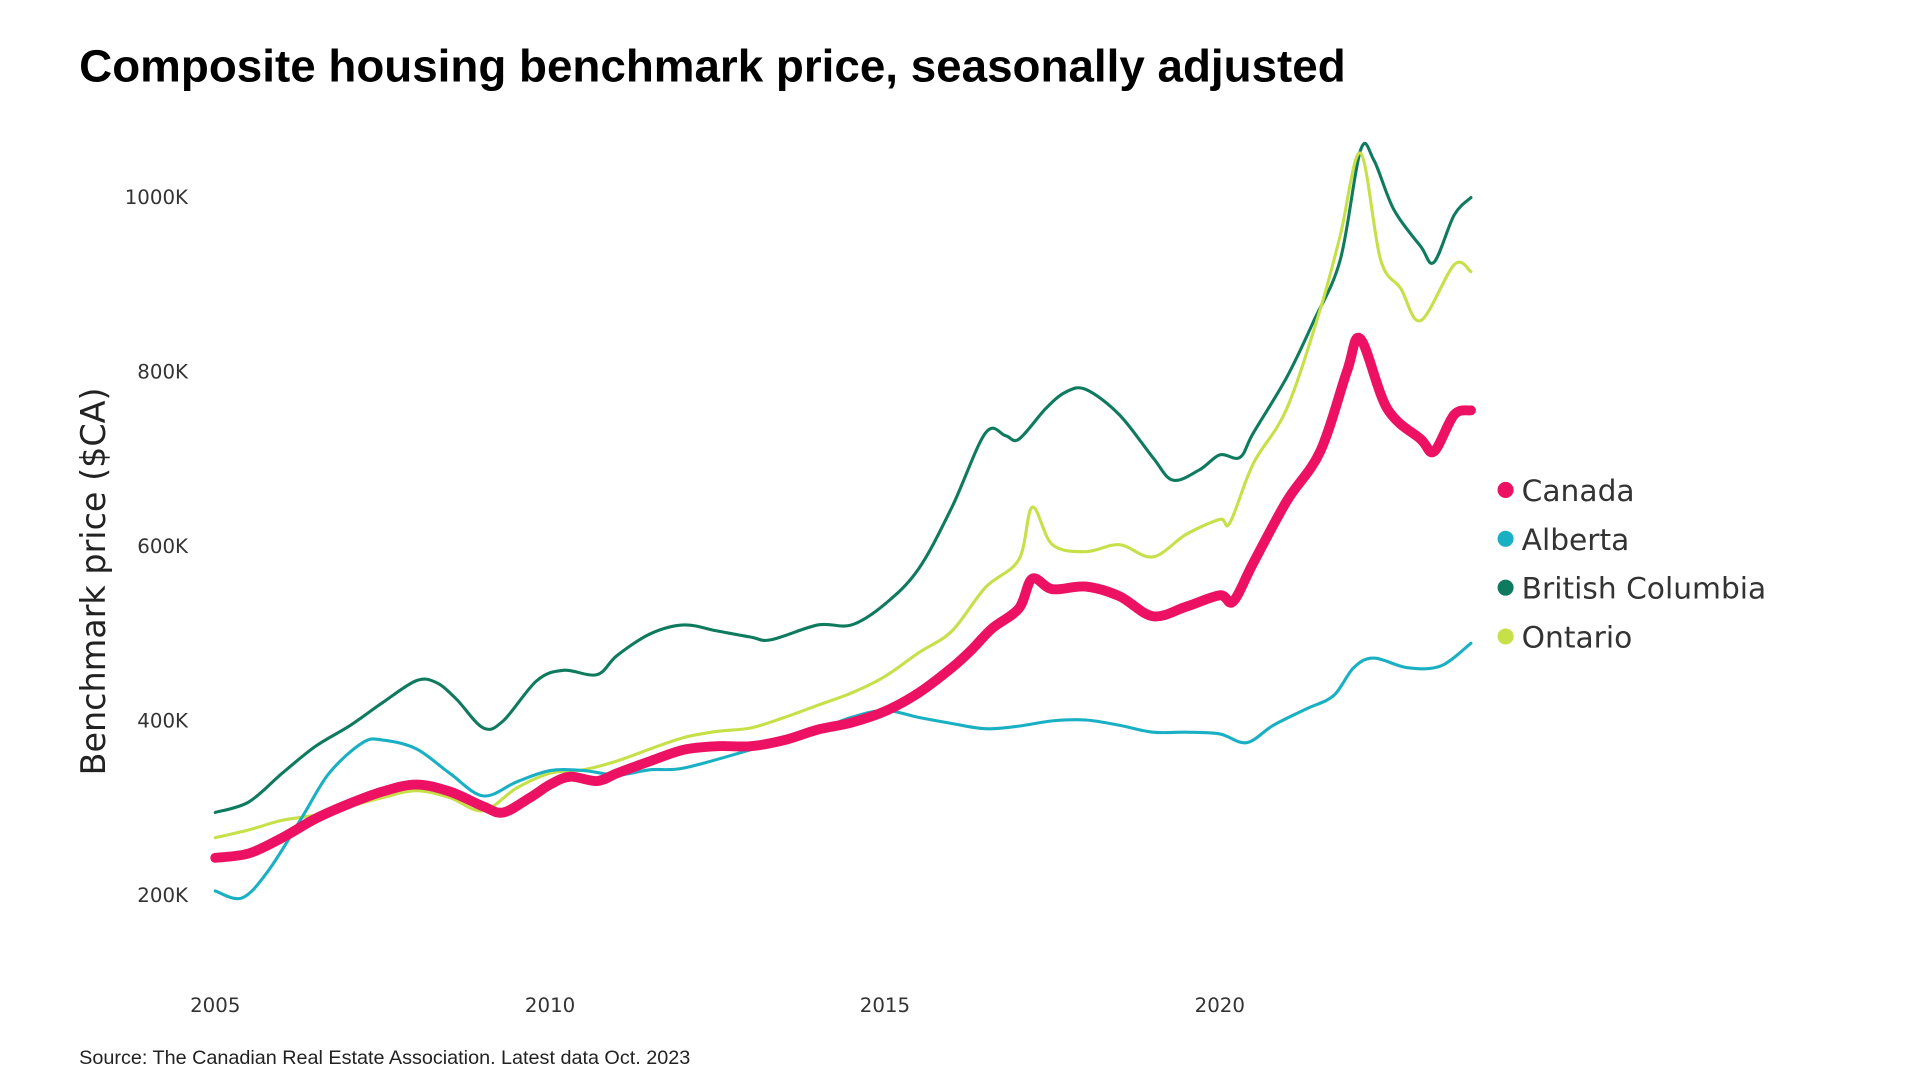 This screenshot has height=1080, width=1920. I want to click on legend-item-canada: Canada, so click(1566, 491).